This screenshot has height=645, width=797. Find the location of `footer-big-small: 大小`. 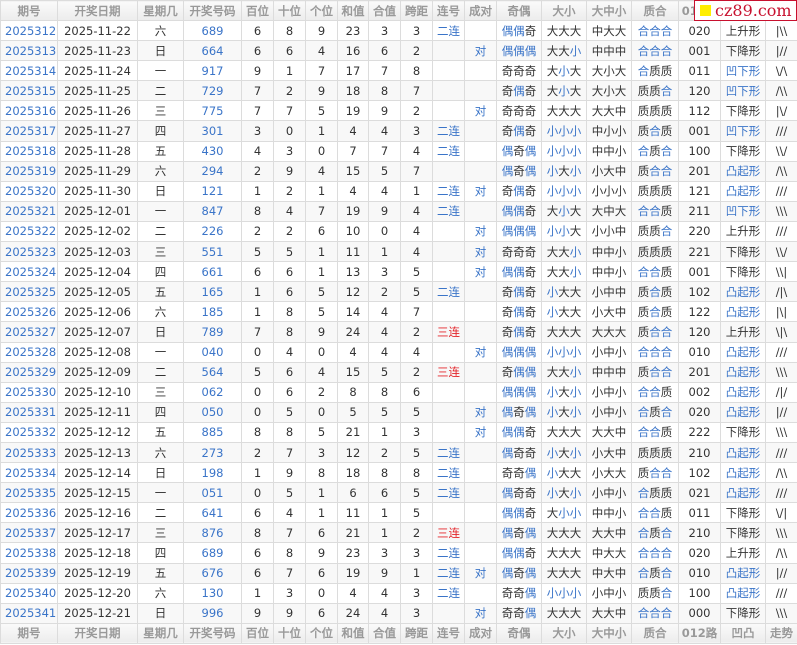

footer-big-small: 大小 is located at coordinates (564, 633).